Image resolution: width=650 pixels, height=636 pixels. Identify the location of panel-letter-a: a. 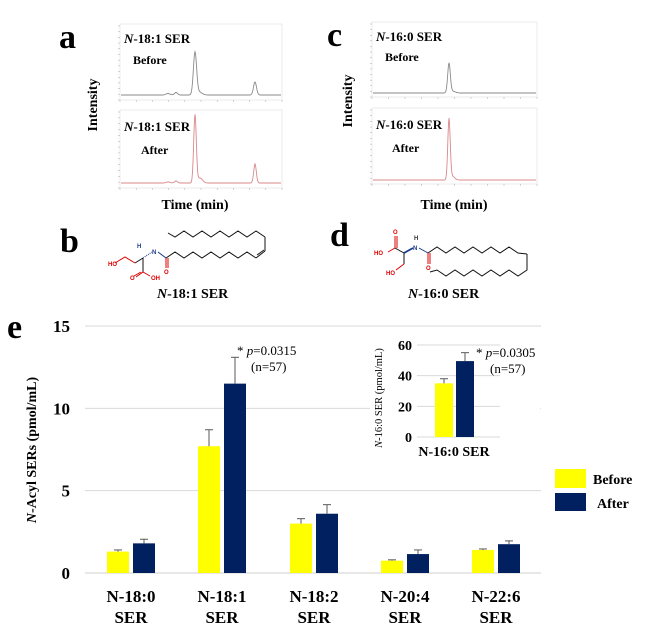
(67, 37).